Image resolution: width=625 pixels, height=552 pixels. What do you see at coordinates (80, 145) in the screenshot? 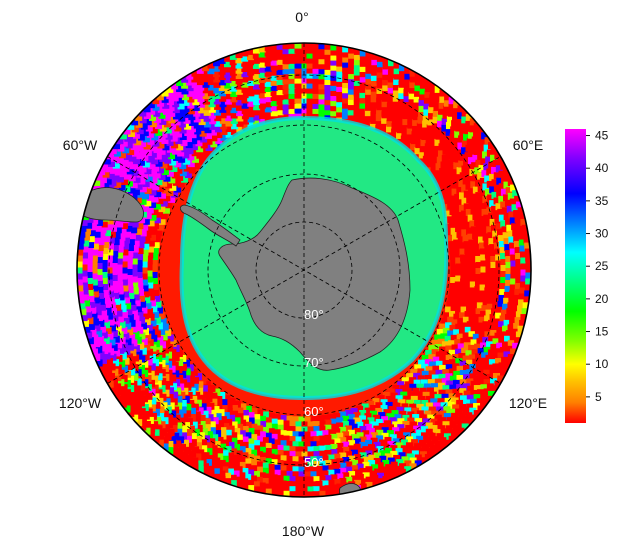
I see `lon-label-upper-left: 60°W` at bounding box center [80, 145].